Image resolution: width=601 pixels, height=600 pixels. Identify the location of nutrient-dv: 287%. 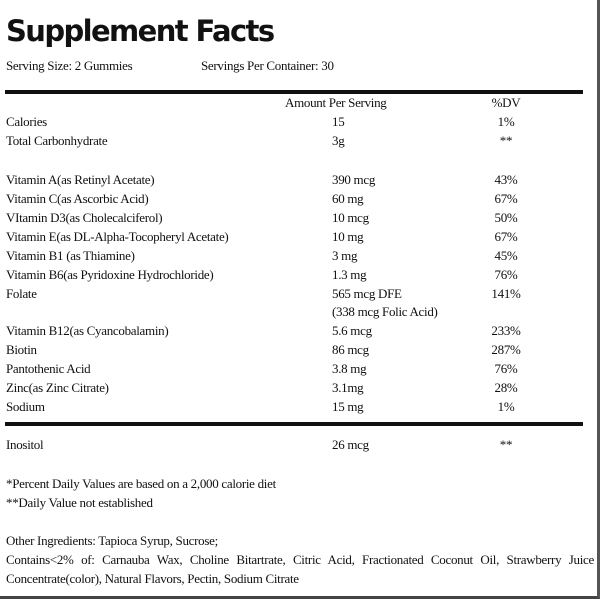
(506, 349).